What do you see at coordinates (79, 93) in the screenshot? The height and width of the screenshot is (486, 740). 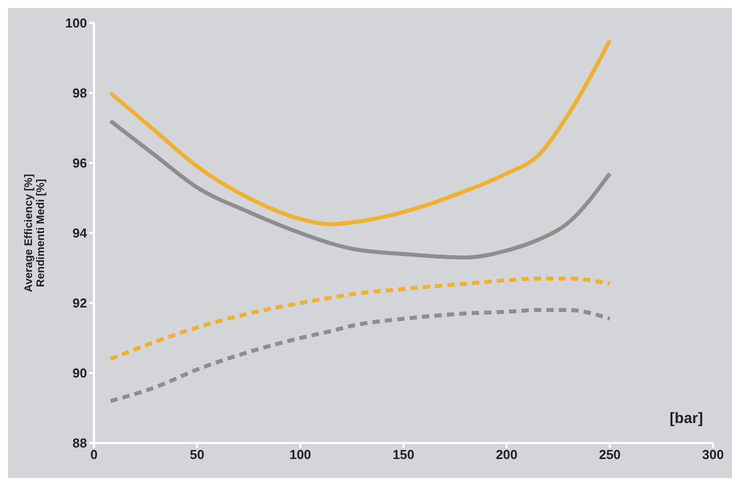 I see `y-tick-label: 98` at bounding box center [79, 93].